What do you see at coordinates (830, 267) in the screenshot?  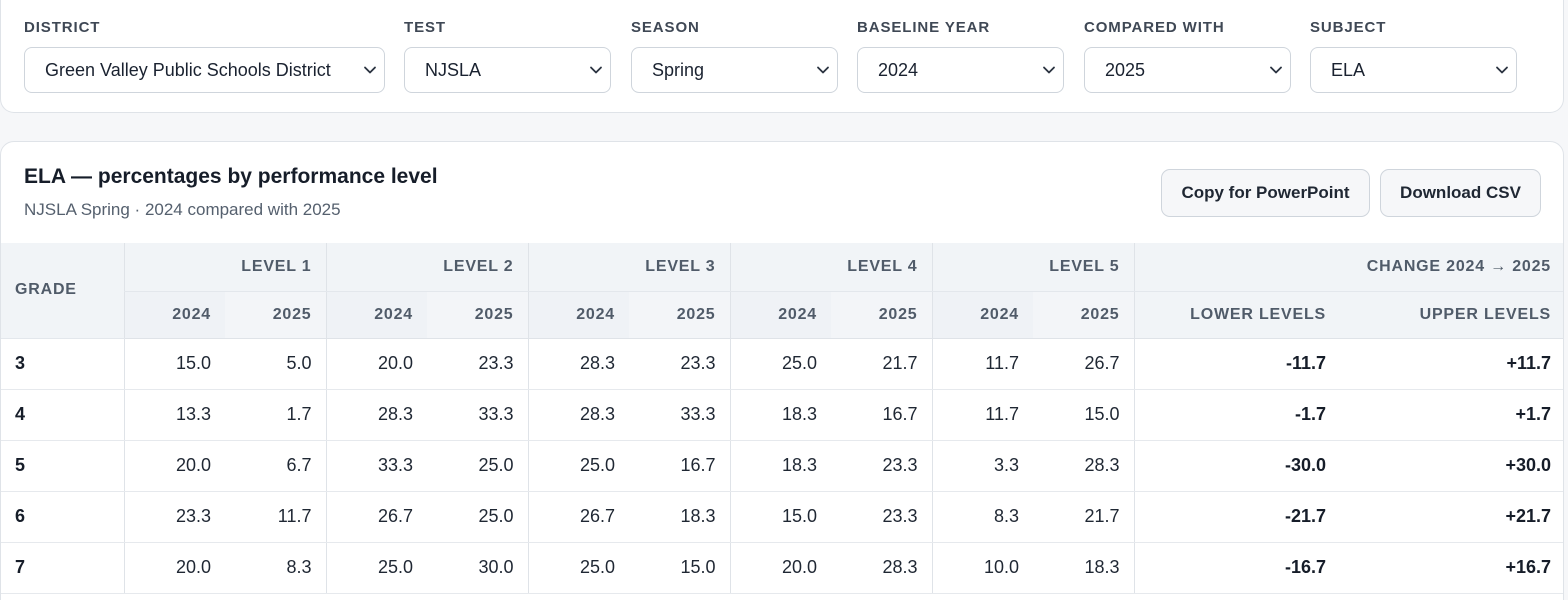 I see `level-4-header: LEVEL 4` at bounding box center [830, 267].